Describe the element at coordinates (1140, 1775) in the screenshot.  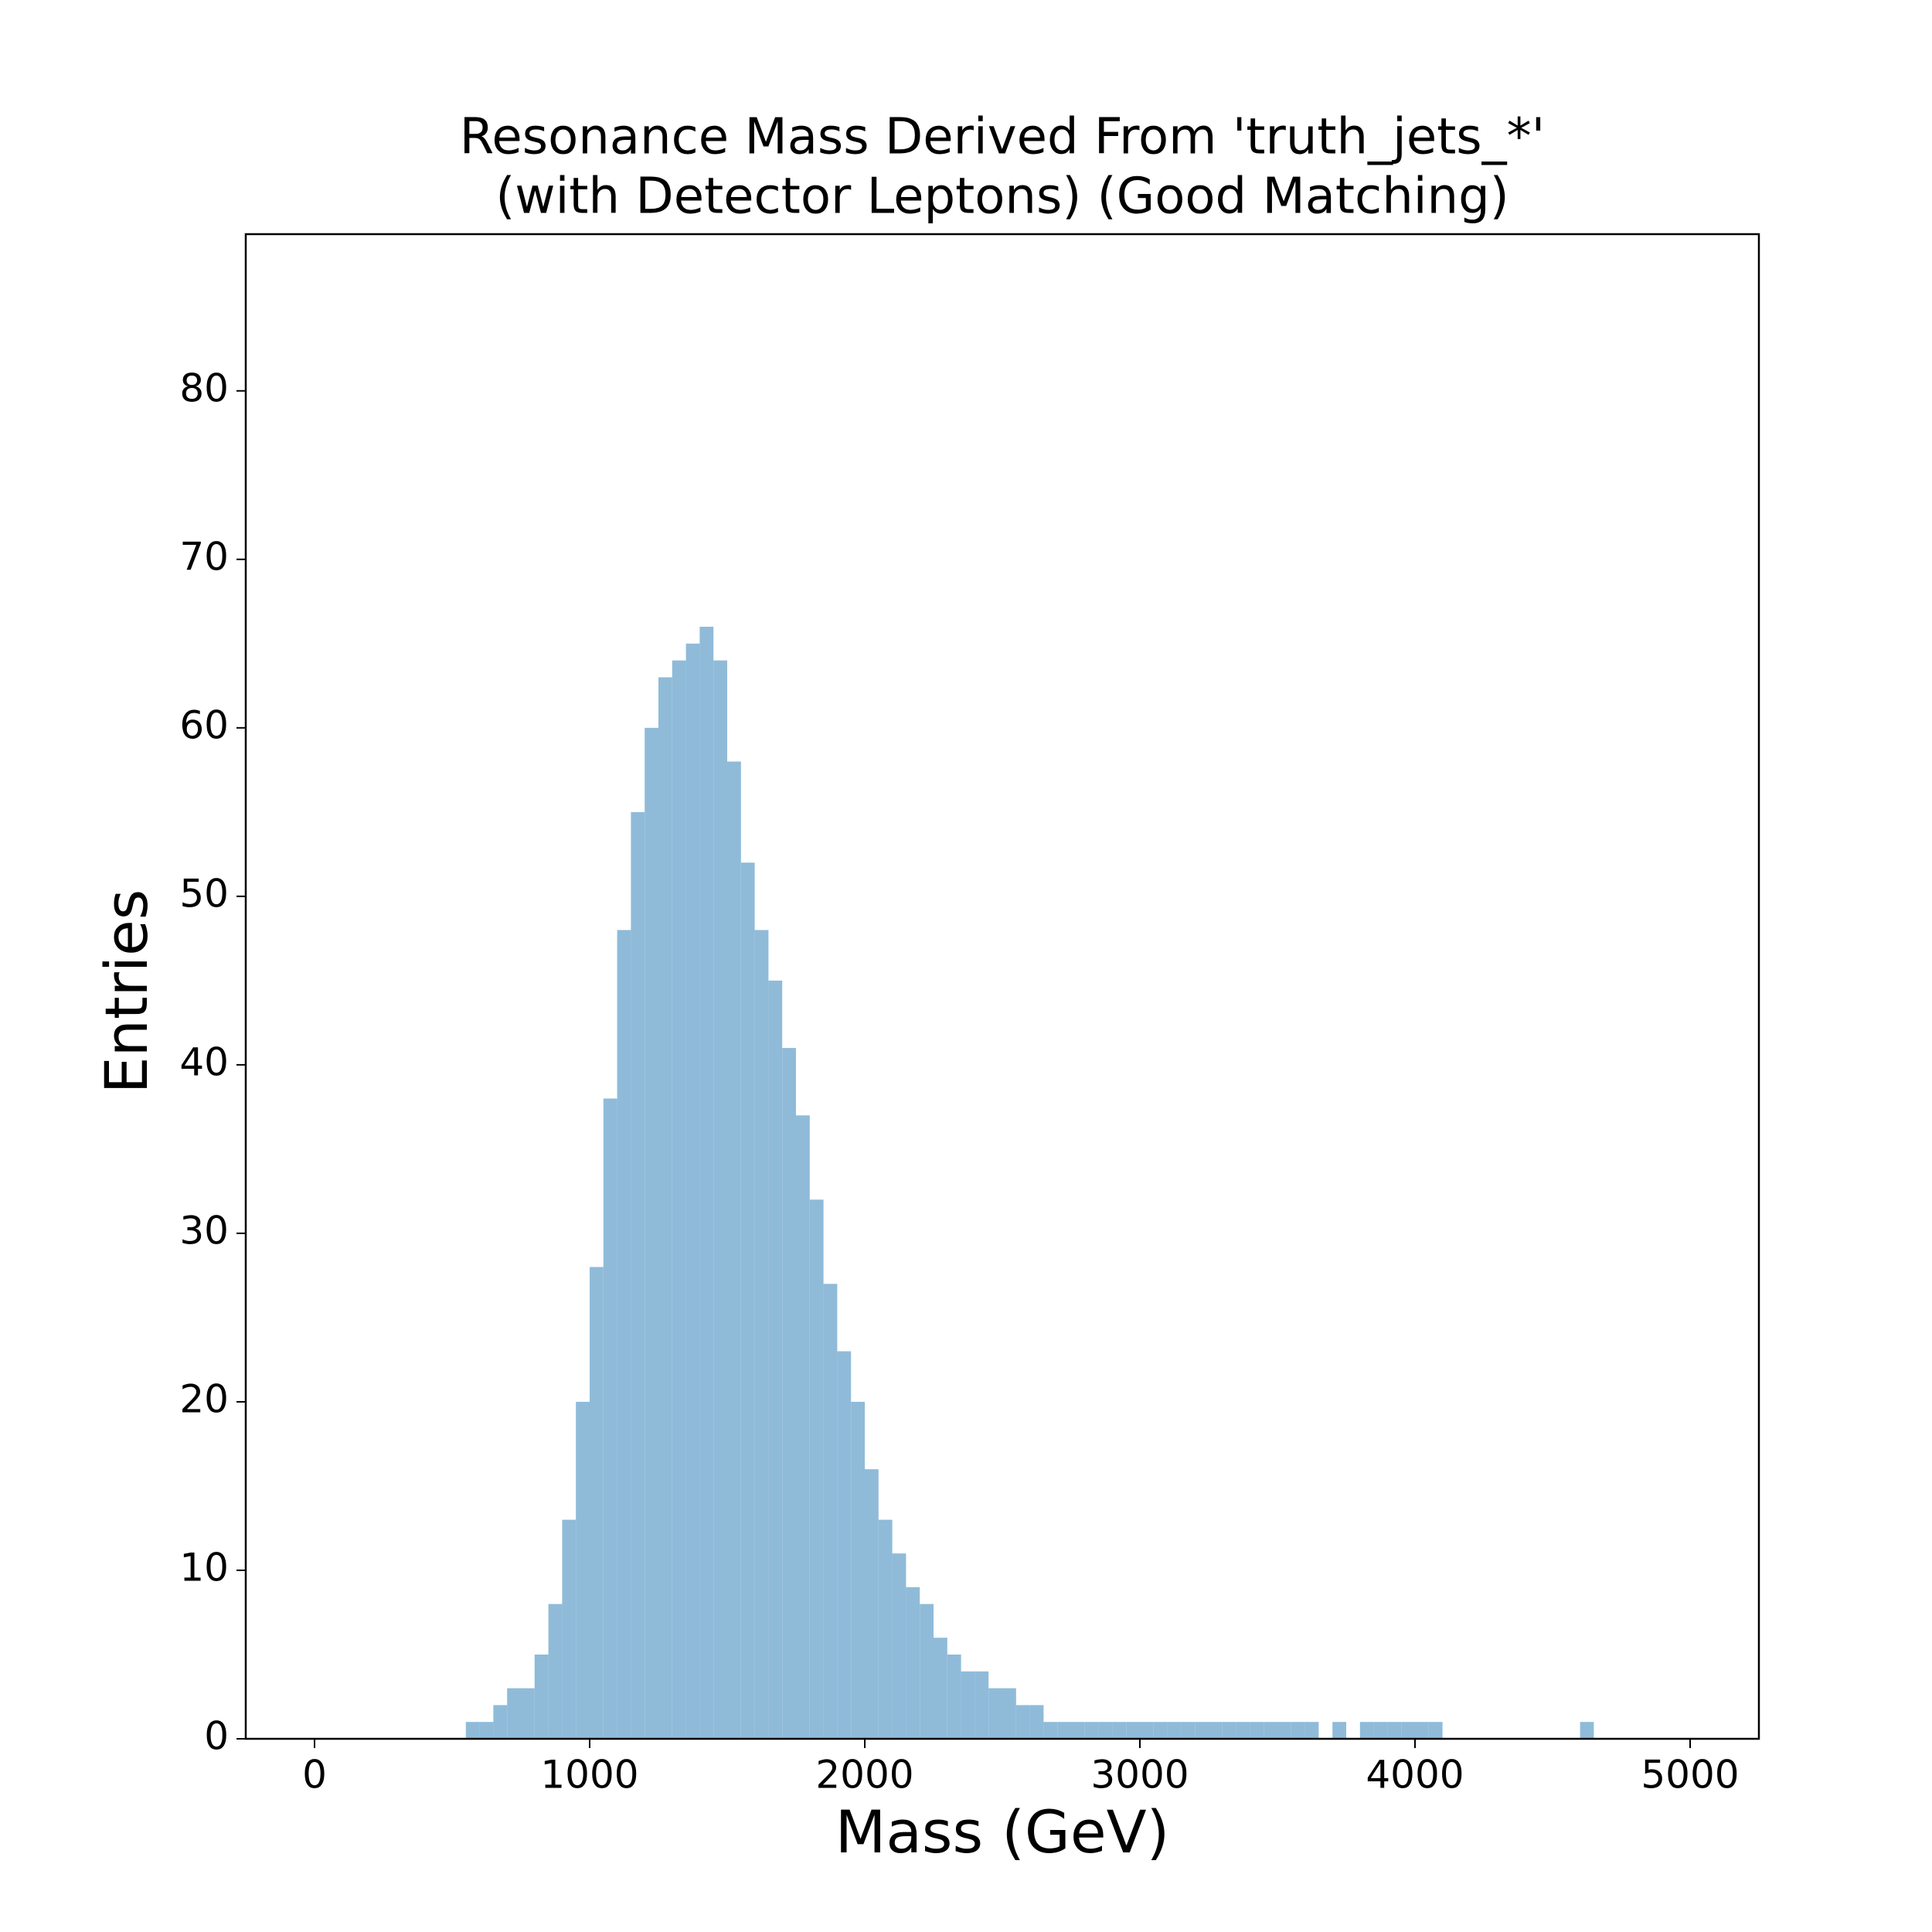
I see `x-tick-label: 3000` at that location.